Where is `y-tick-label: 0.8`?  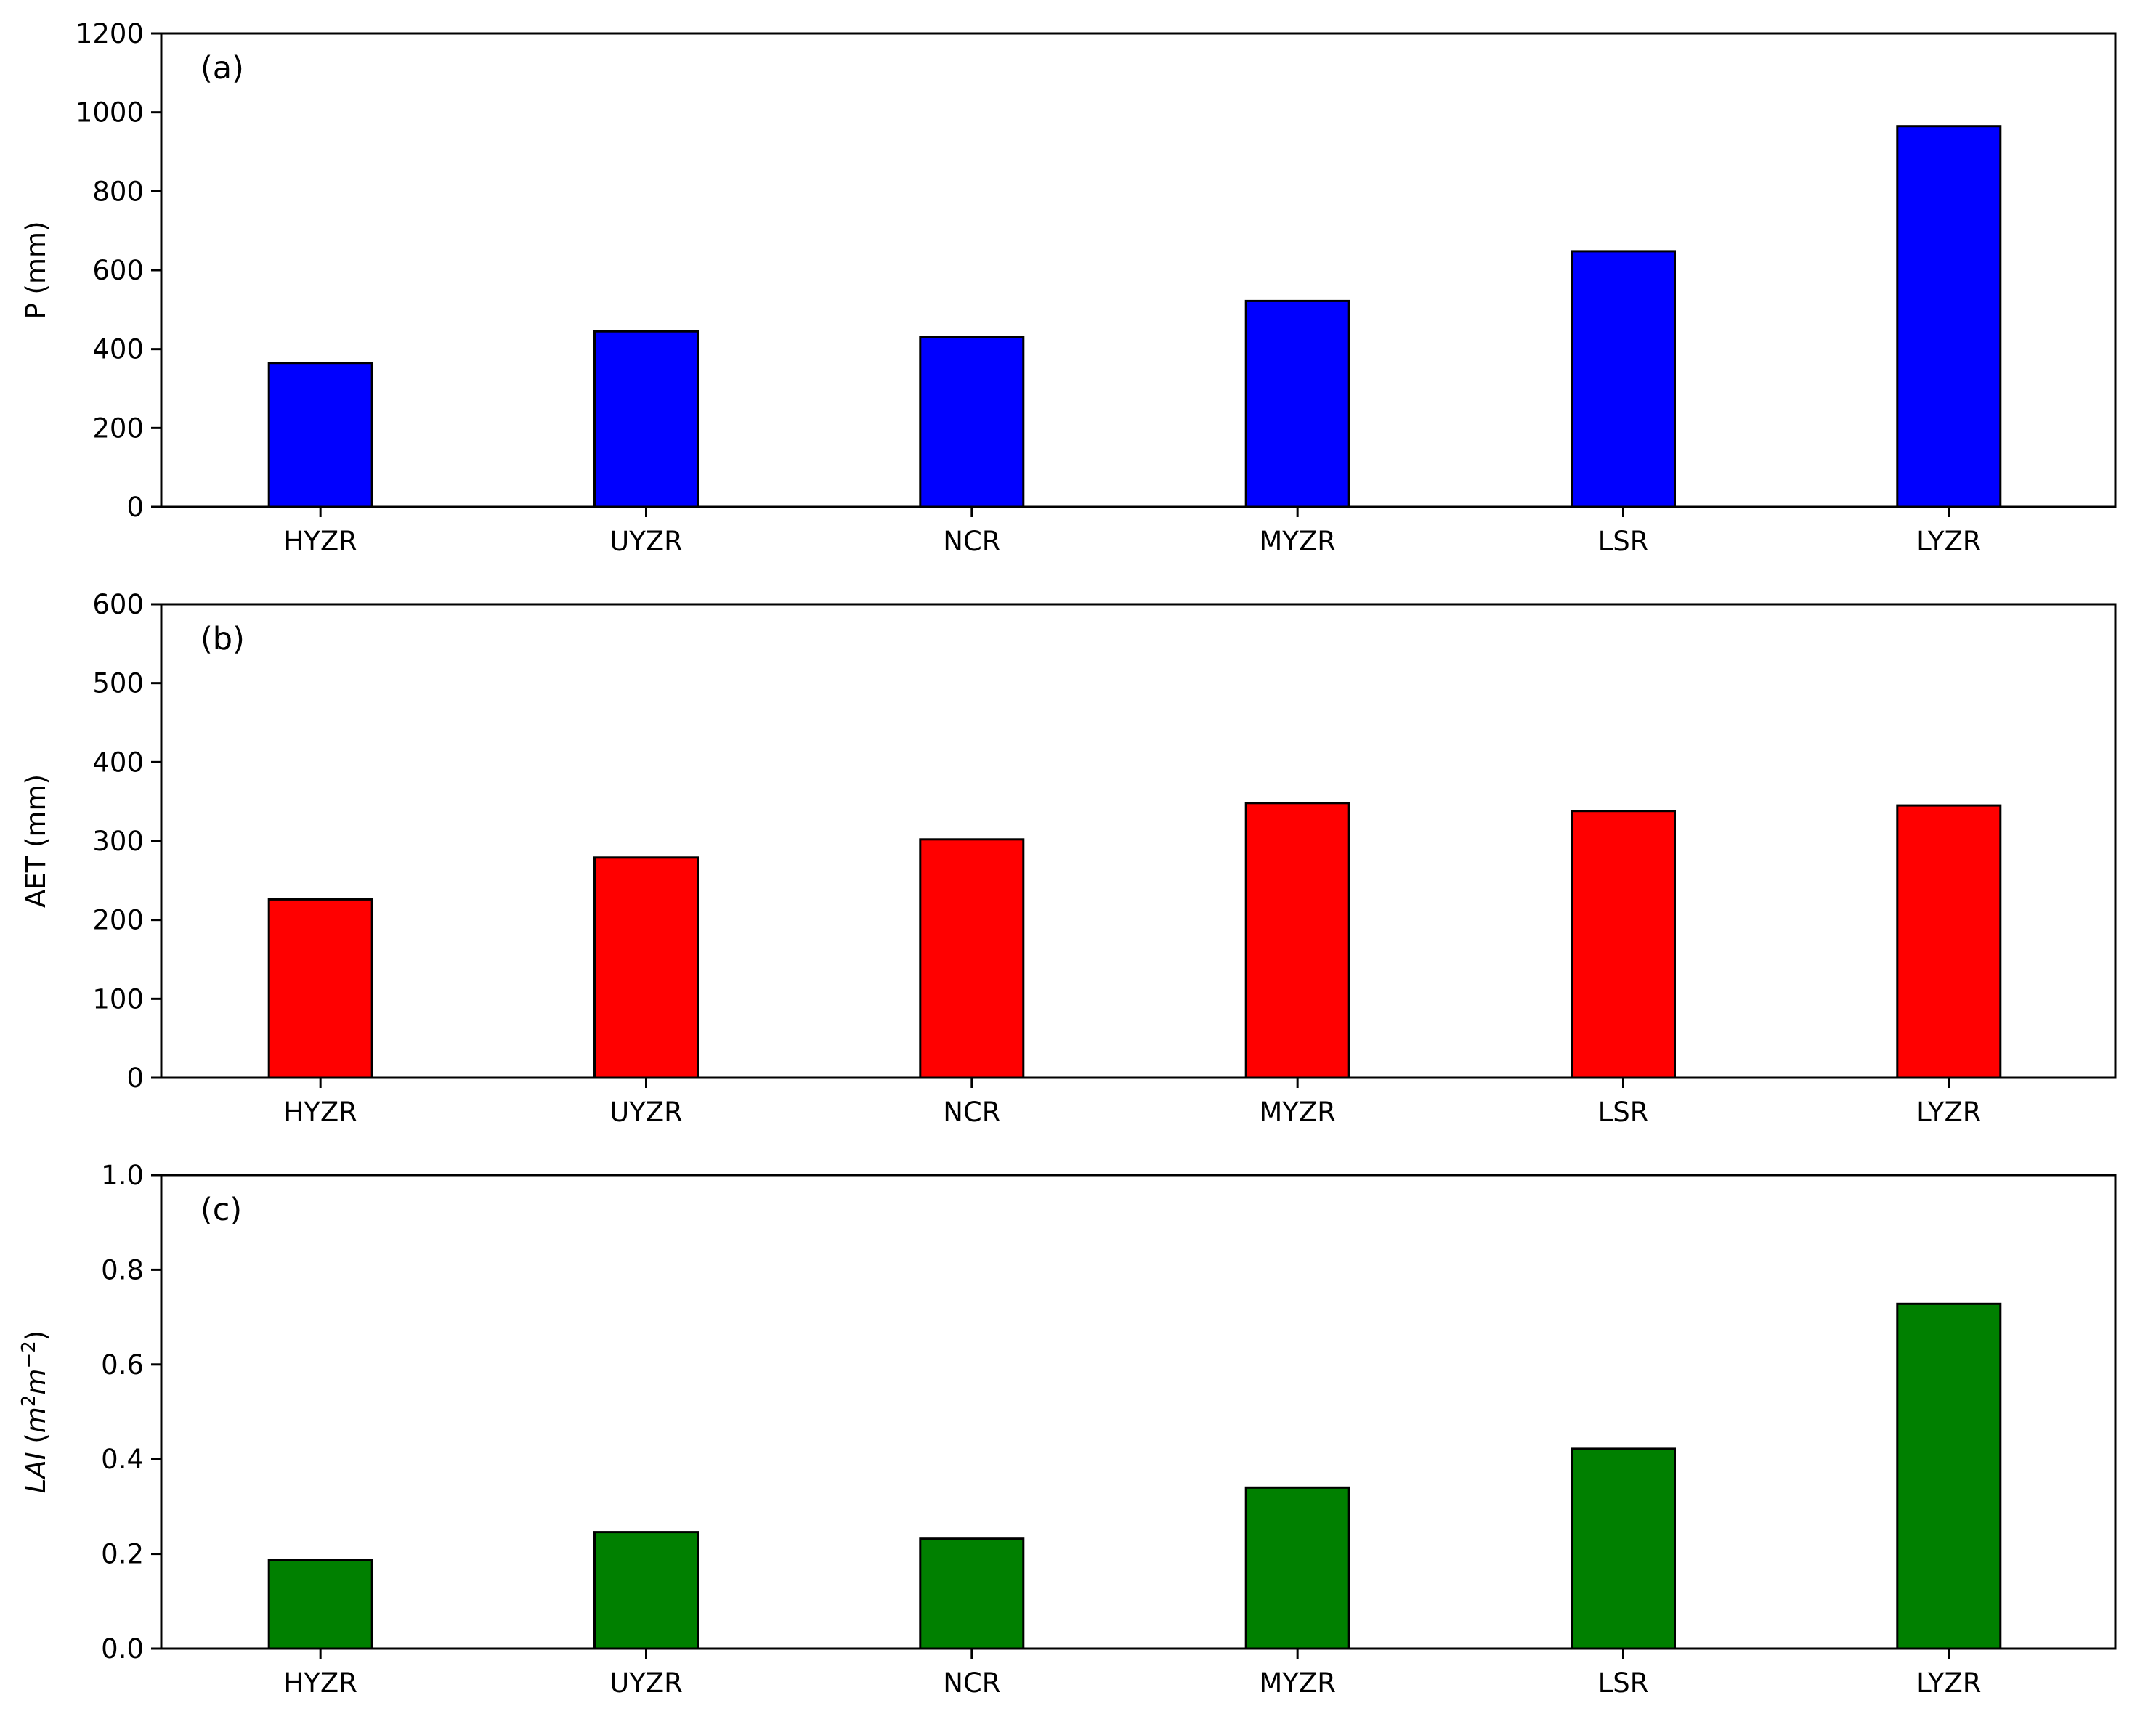 y-tick-label: 0.8 is located at coordinates (122, 1269).